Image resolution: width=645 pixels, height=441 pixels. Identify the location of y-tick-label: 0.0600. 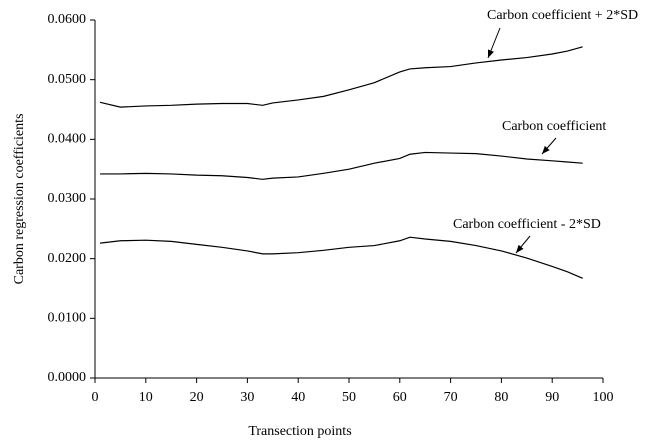
(67, 19).